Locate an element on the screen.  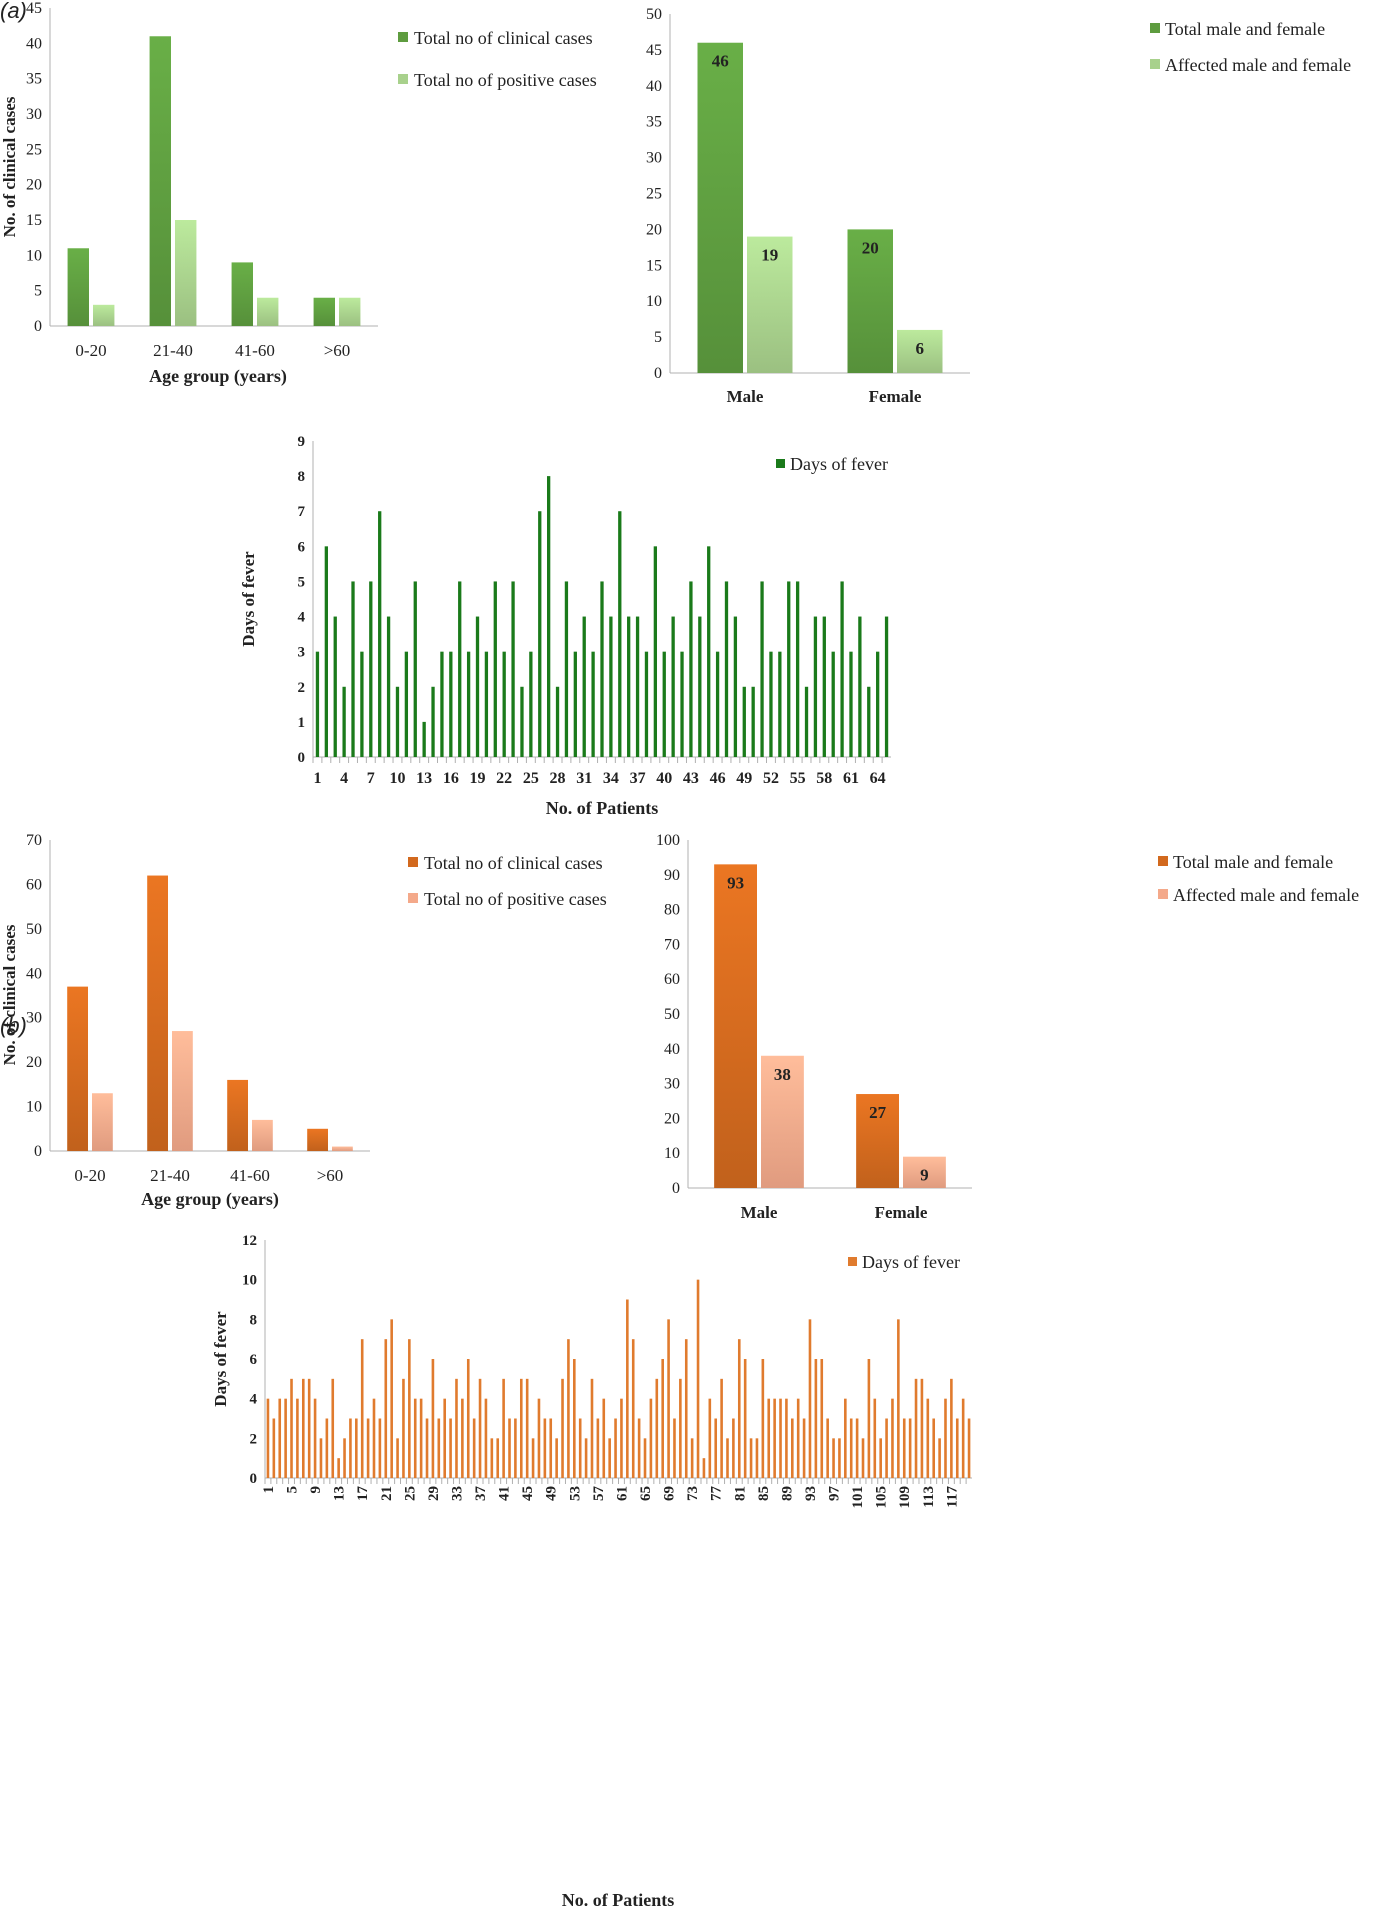
y-tick-label: 80 is located at coordinates (672, 910).